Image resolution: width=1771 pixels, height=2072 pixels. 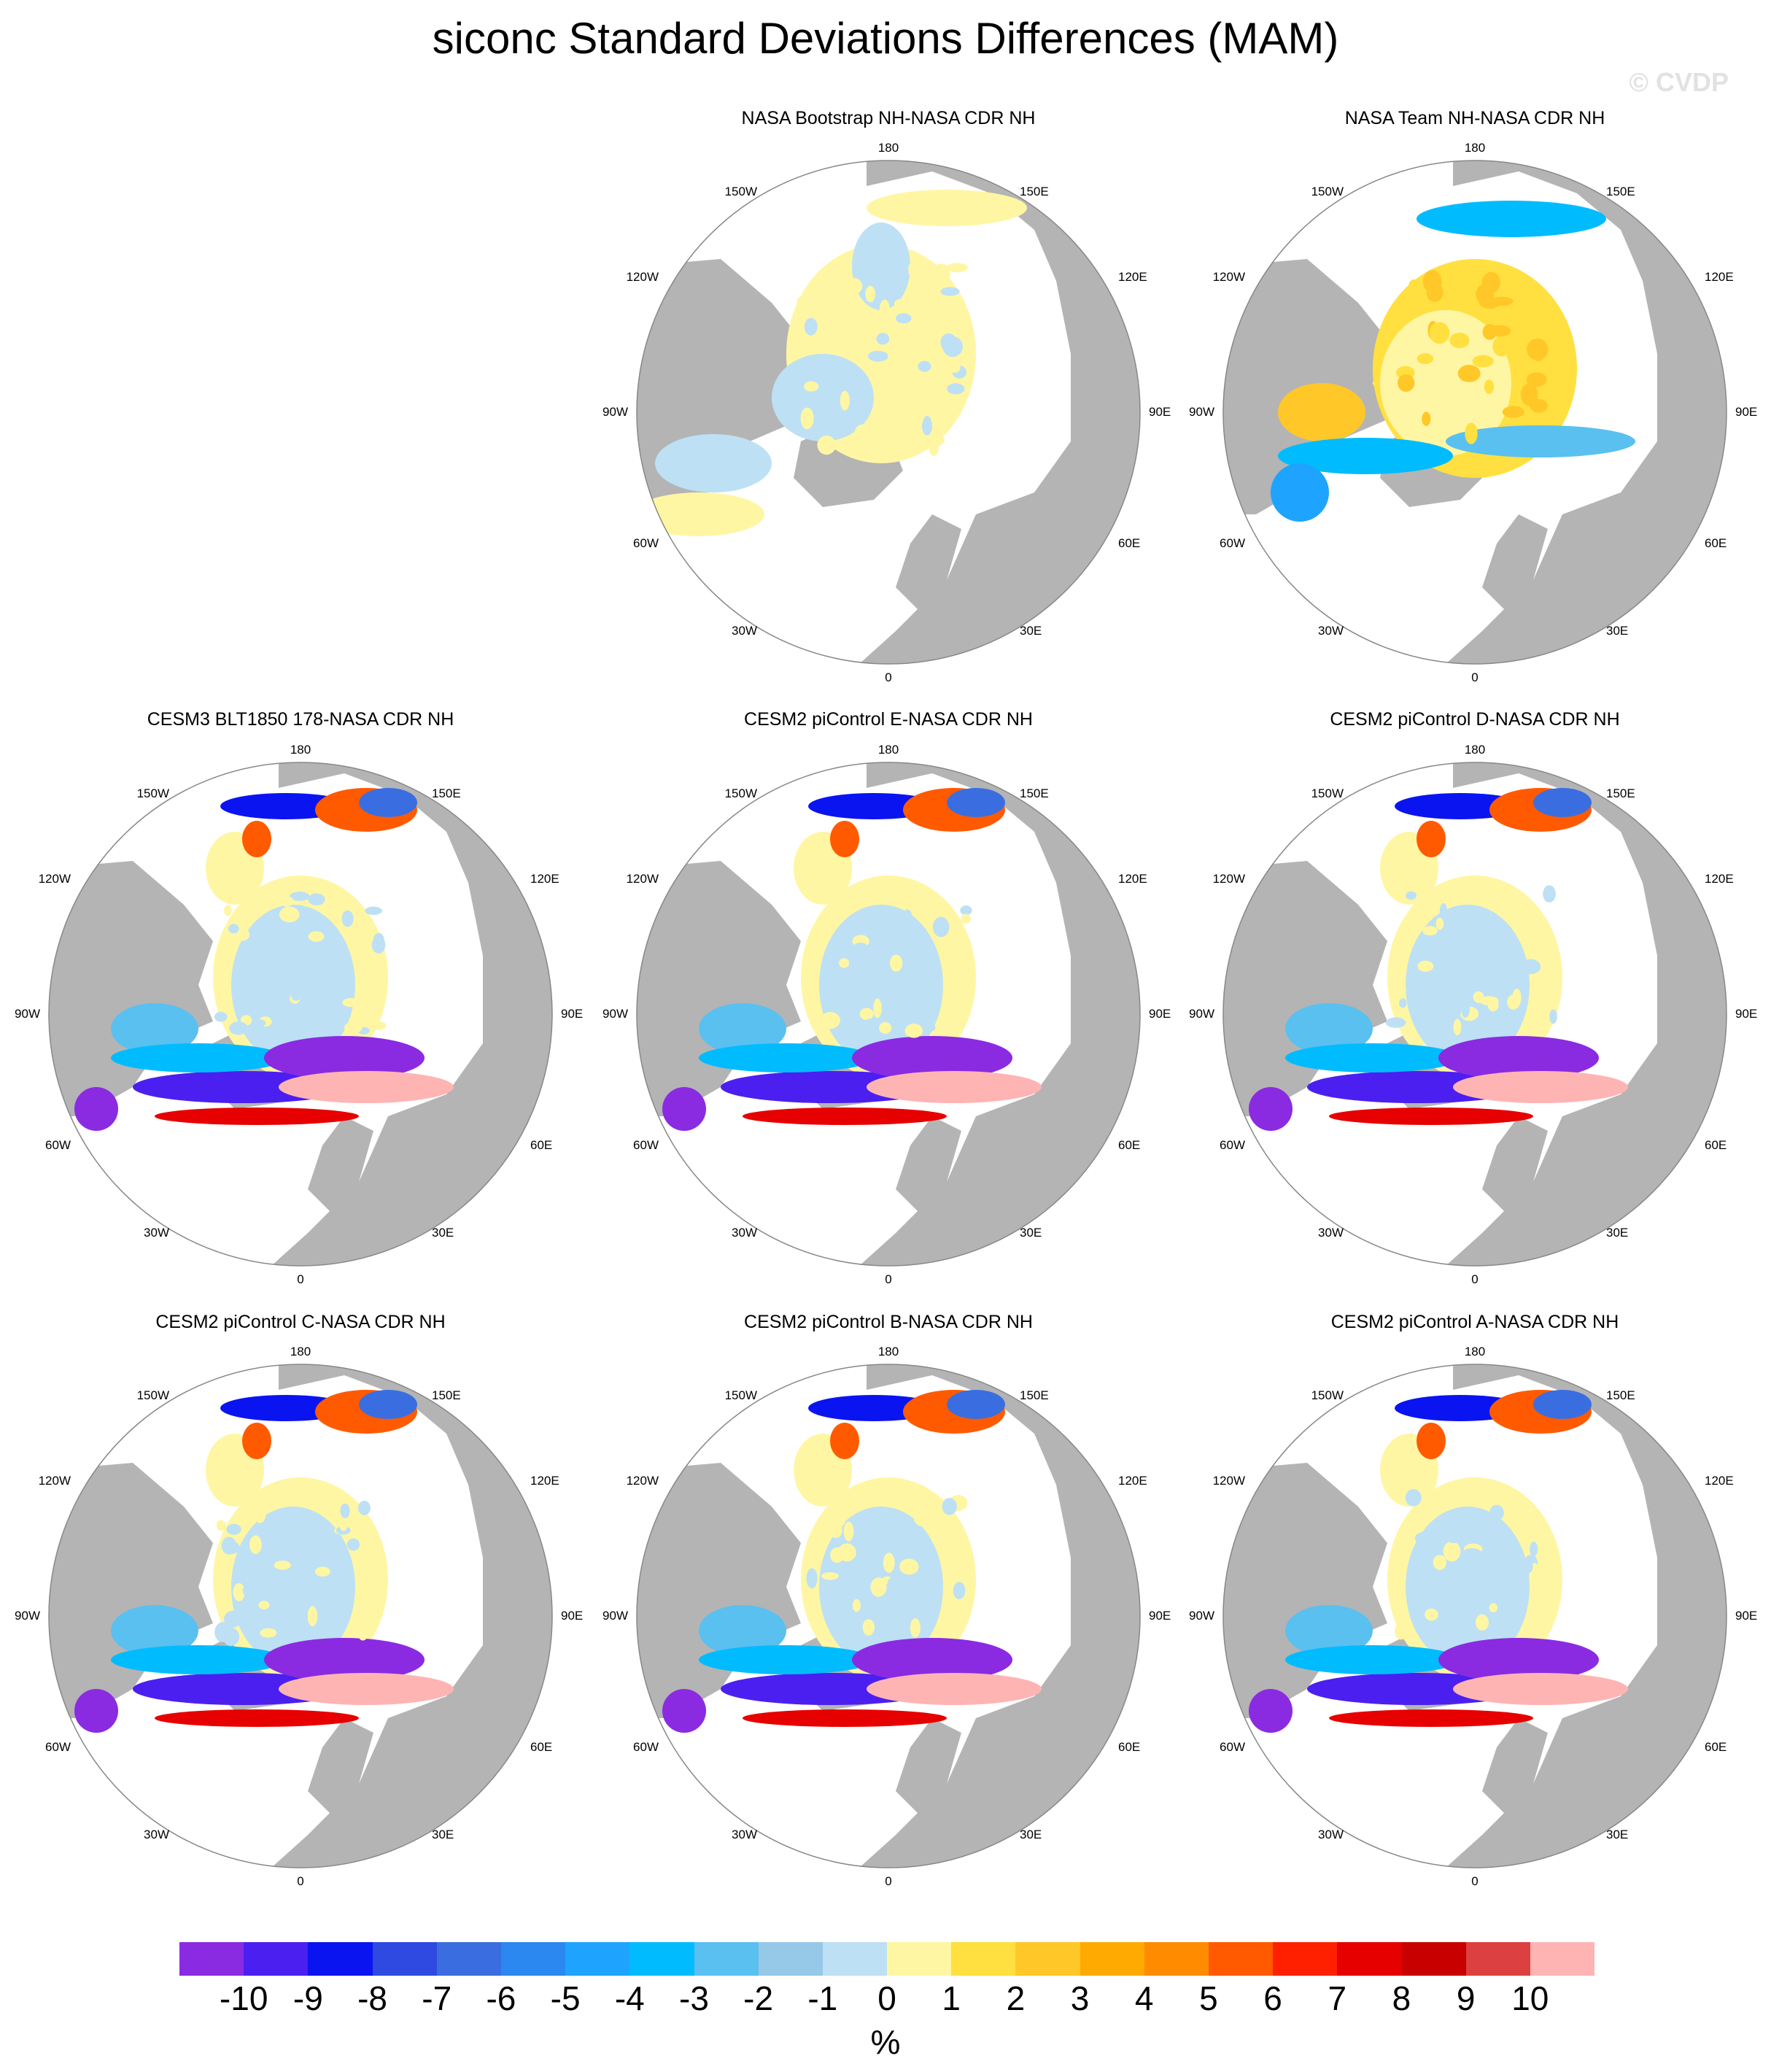 I want to click on colorbar-tick-label: 0, so click(x=886, y=1998).